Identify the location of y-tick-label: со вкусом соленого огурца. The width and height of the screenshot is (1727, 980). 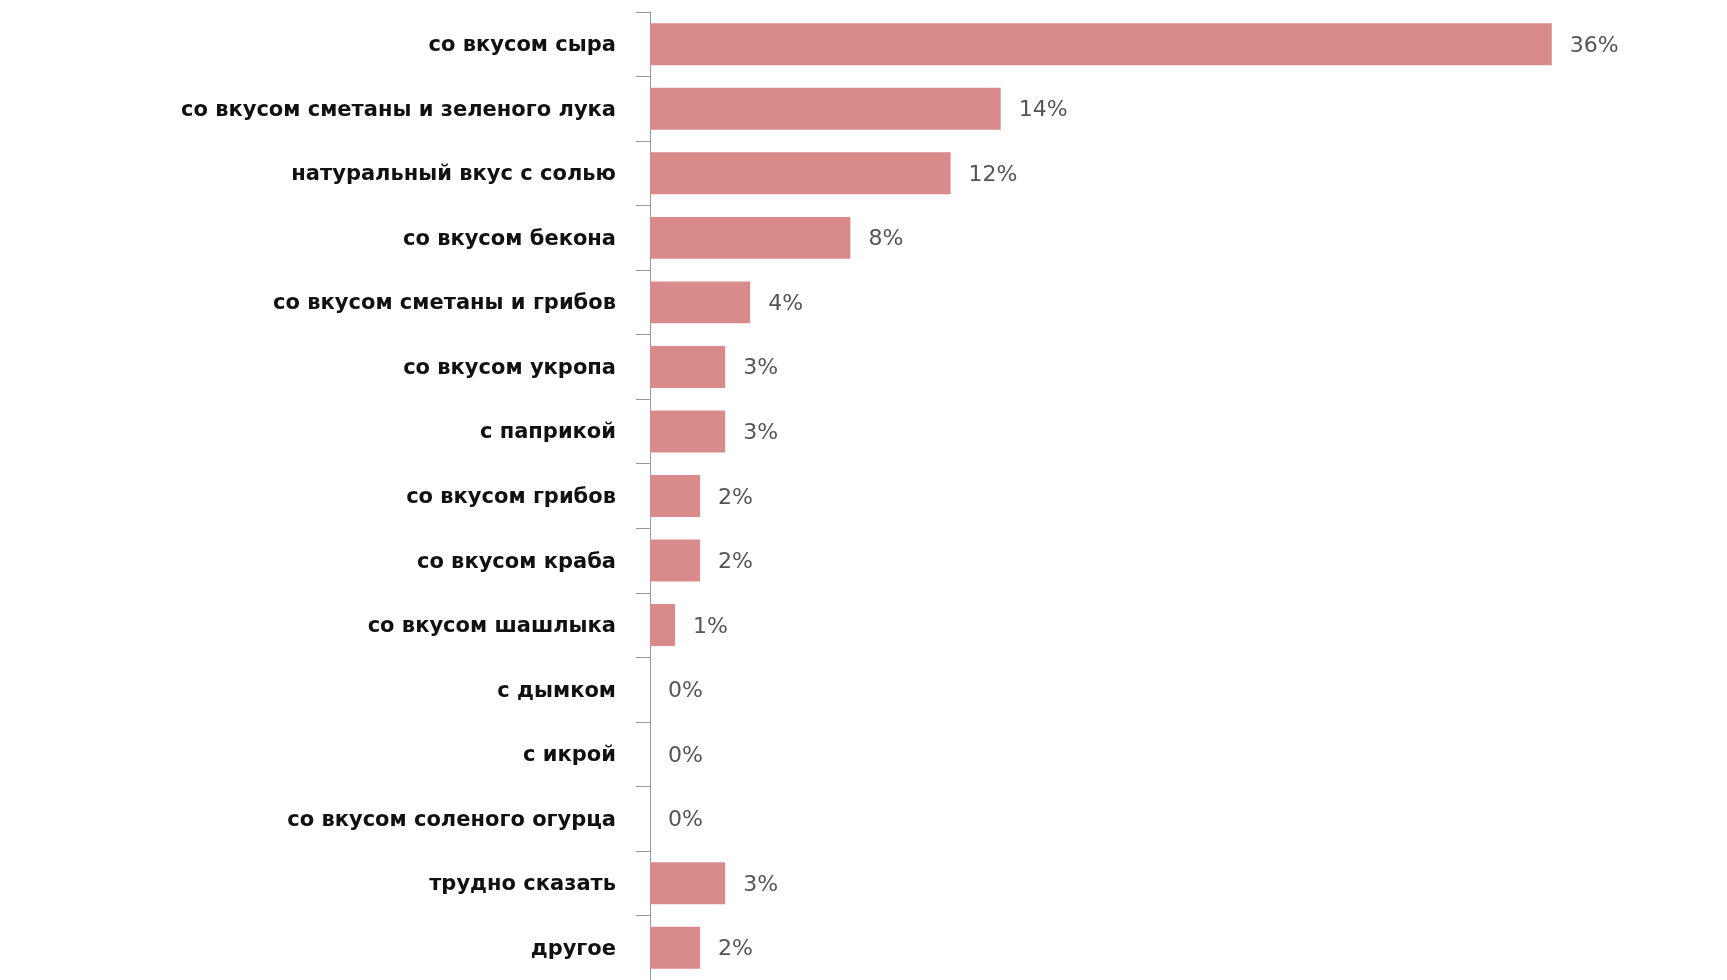
(451, 818).